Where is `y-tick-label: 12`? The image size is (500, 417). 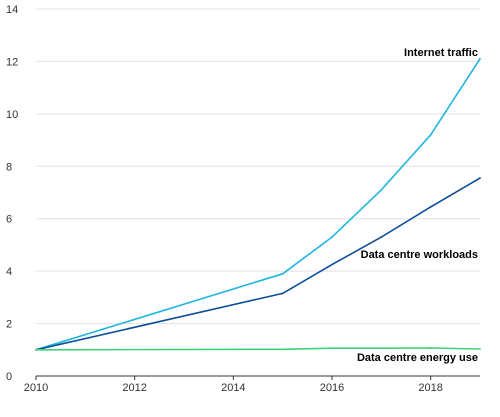 y-tick-label: 12 is located at coordinates (12, 62).